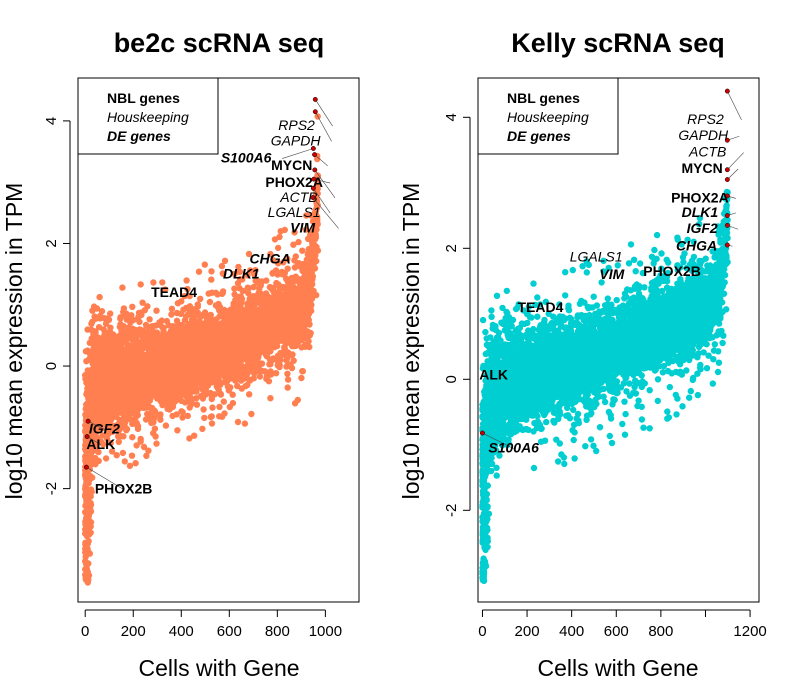 This screenshot has height=700, width=800. I want to click on gene-label: GAPDH, so click(703, 135).